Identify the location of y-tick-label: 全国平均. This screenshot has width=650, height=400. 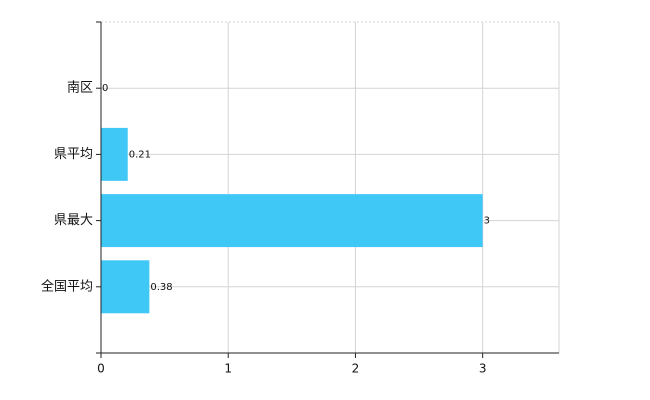
(67, 286).